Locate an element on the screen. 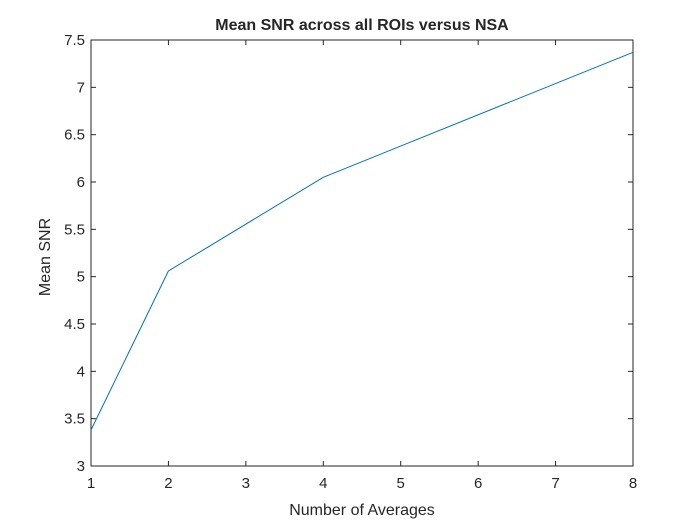 This screenshot has width=700, height=525. y-tick-label: 3 is located at coordinates (81, 466).